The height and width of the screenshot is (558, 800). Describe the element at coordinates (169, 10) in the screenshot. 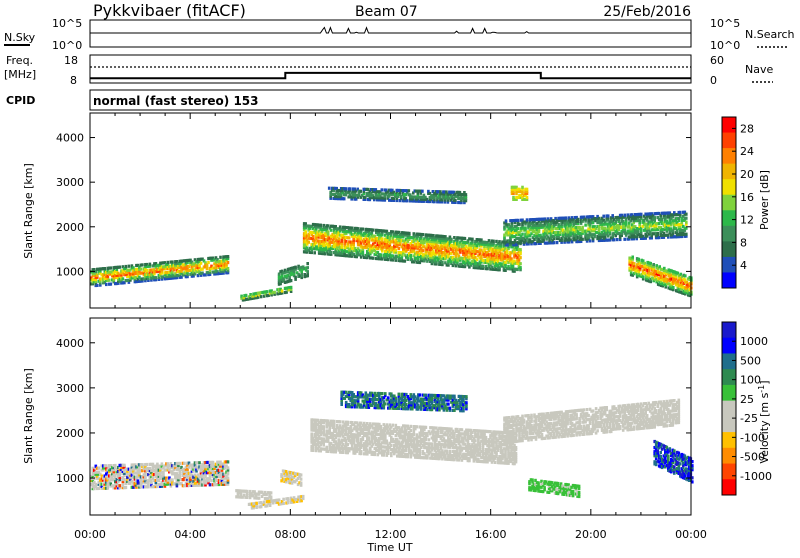

I see `station-title: Pykkvibaer (fitACF)` at that location.